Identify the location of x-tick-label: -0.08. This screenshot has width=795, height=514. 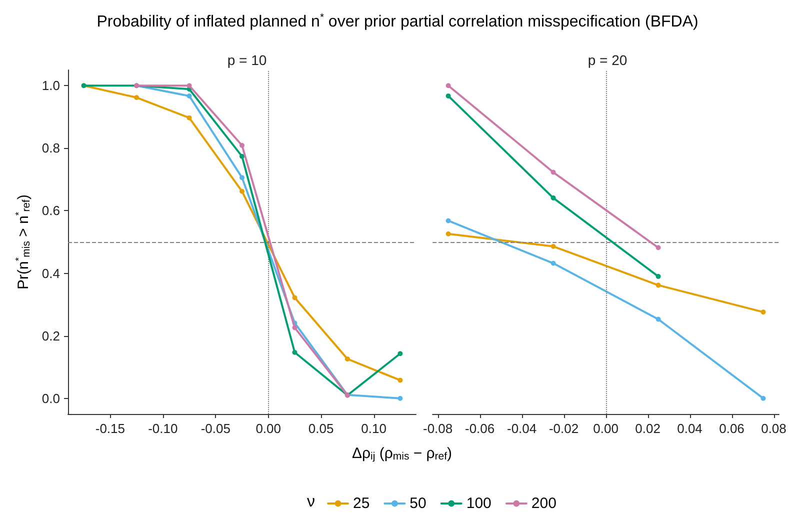
(437, 428).